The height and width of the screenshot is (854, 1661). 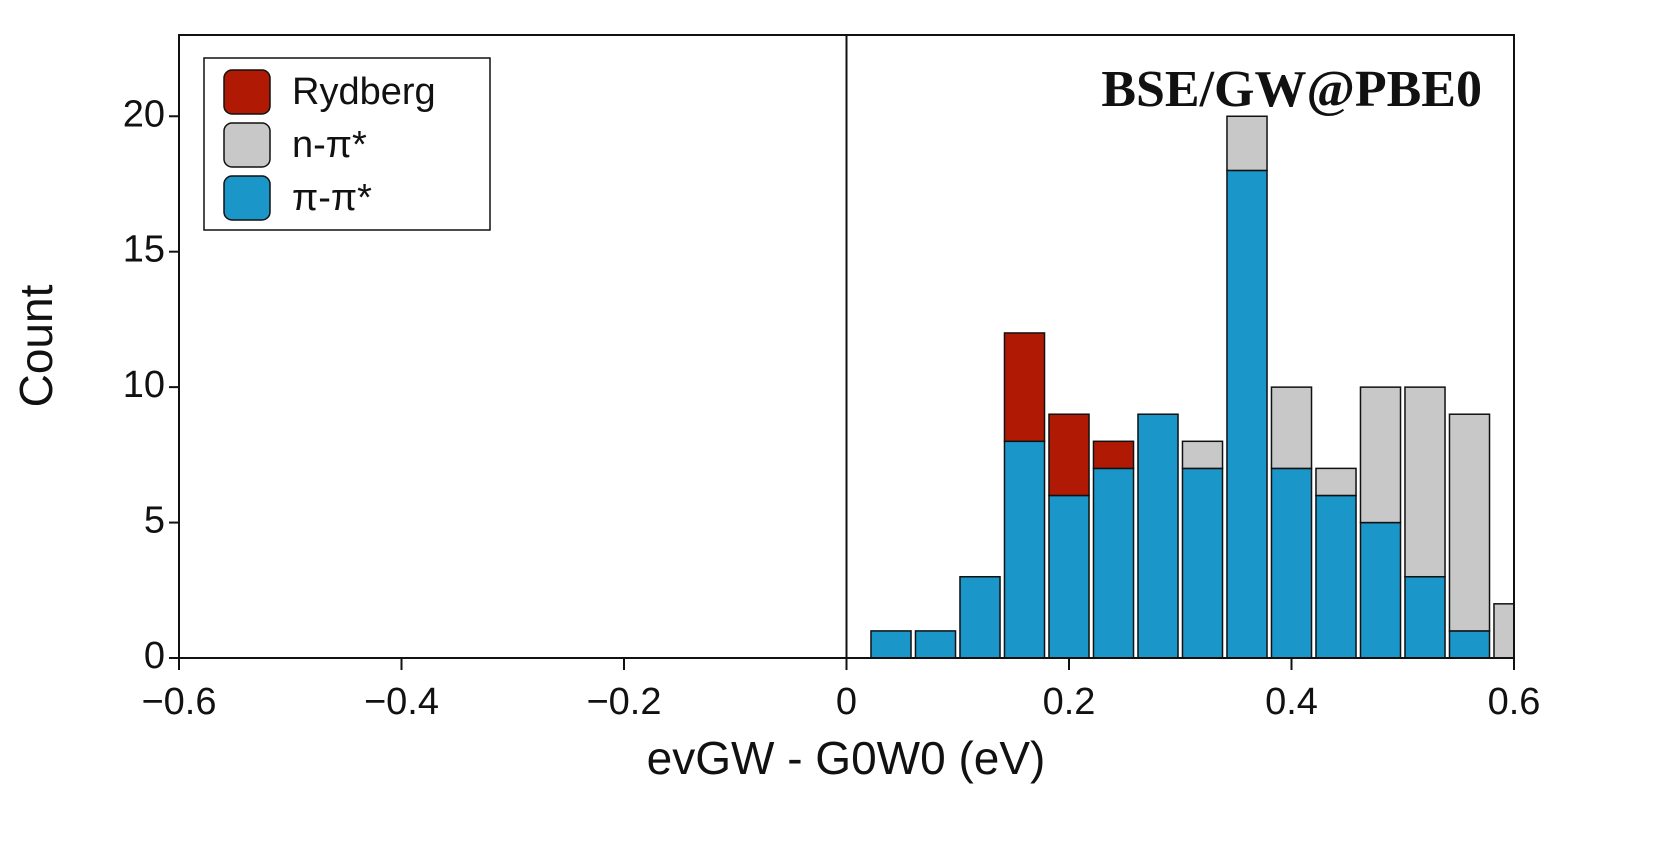 What do you see at coordinates (332, 198) in the screenshot?
I see `legend-label: π-π*` at bounding box center [332, 198].